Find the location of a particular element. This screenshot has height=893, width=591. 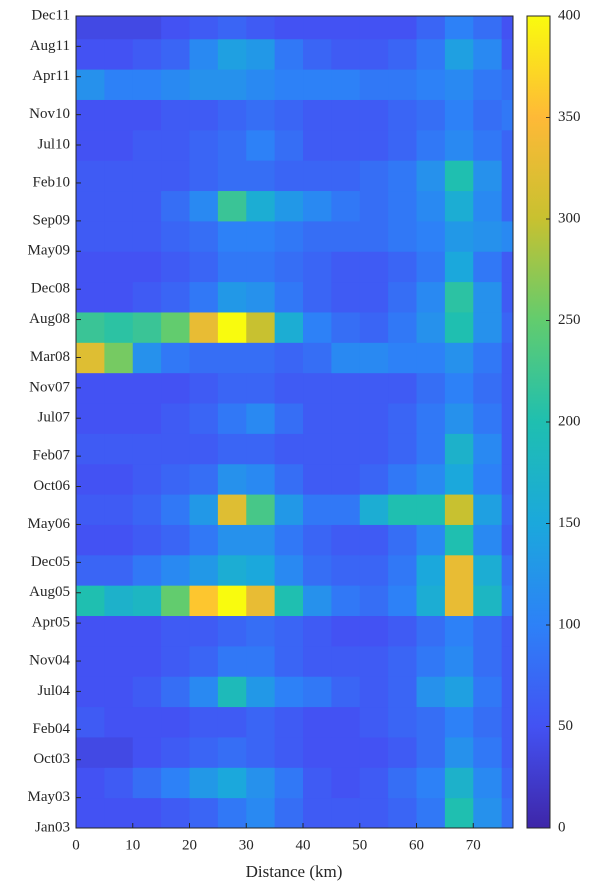

y-tick-label: Dec05 is located at coordinates (50, 562).